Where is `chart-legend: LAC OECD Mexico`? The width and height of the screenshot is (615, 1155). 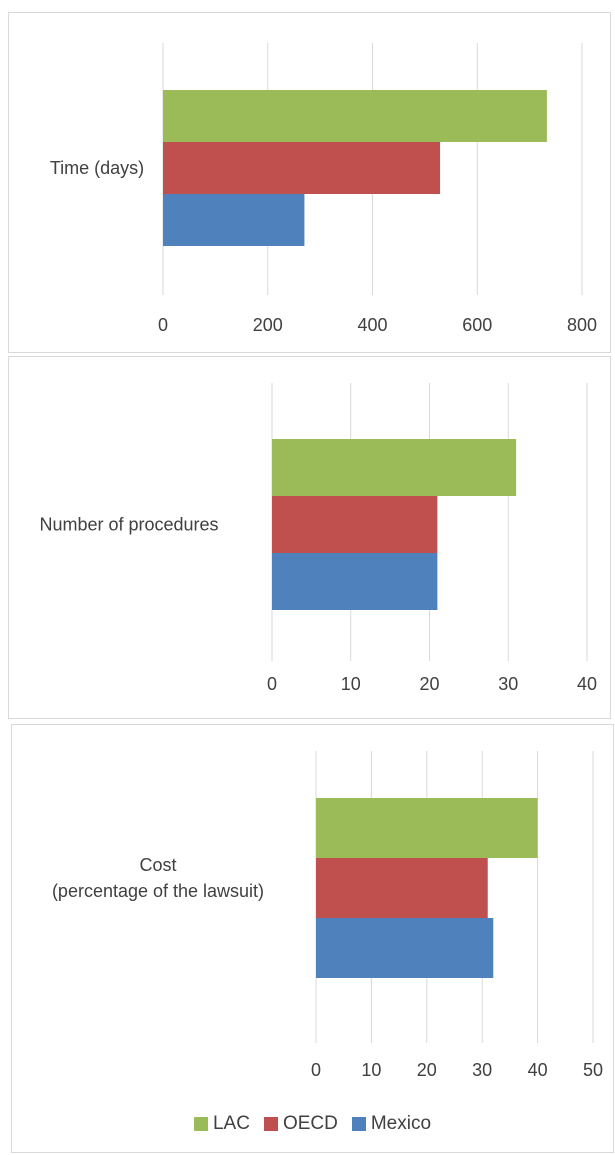
chart-legend: LAC OECD Mexico is located at coordinates (312, 1124).